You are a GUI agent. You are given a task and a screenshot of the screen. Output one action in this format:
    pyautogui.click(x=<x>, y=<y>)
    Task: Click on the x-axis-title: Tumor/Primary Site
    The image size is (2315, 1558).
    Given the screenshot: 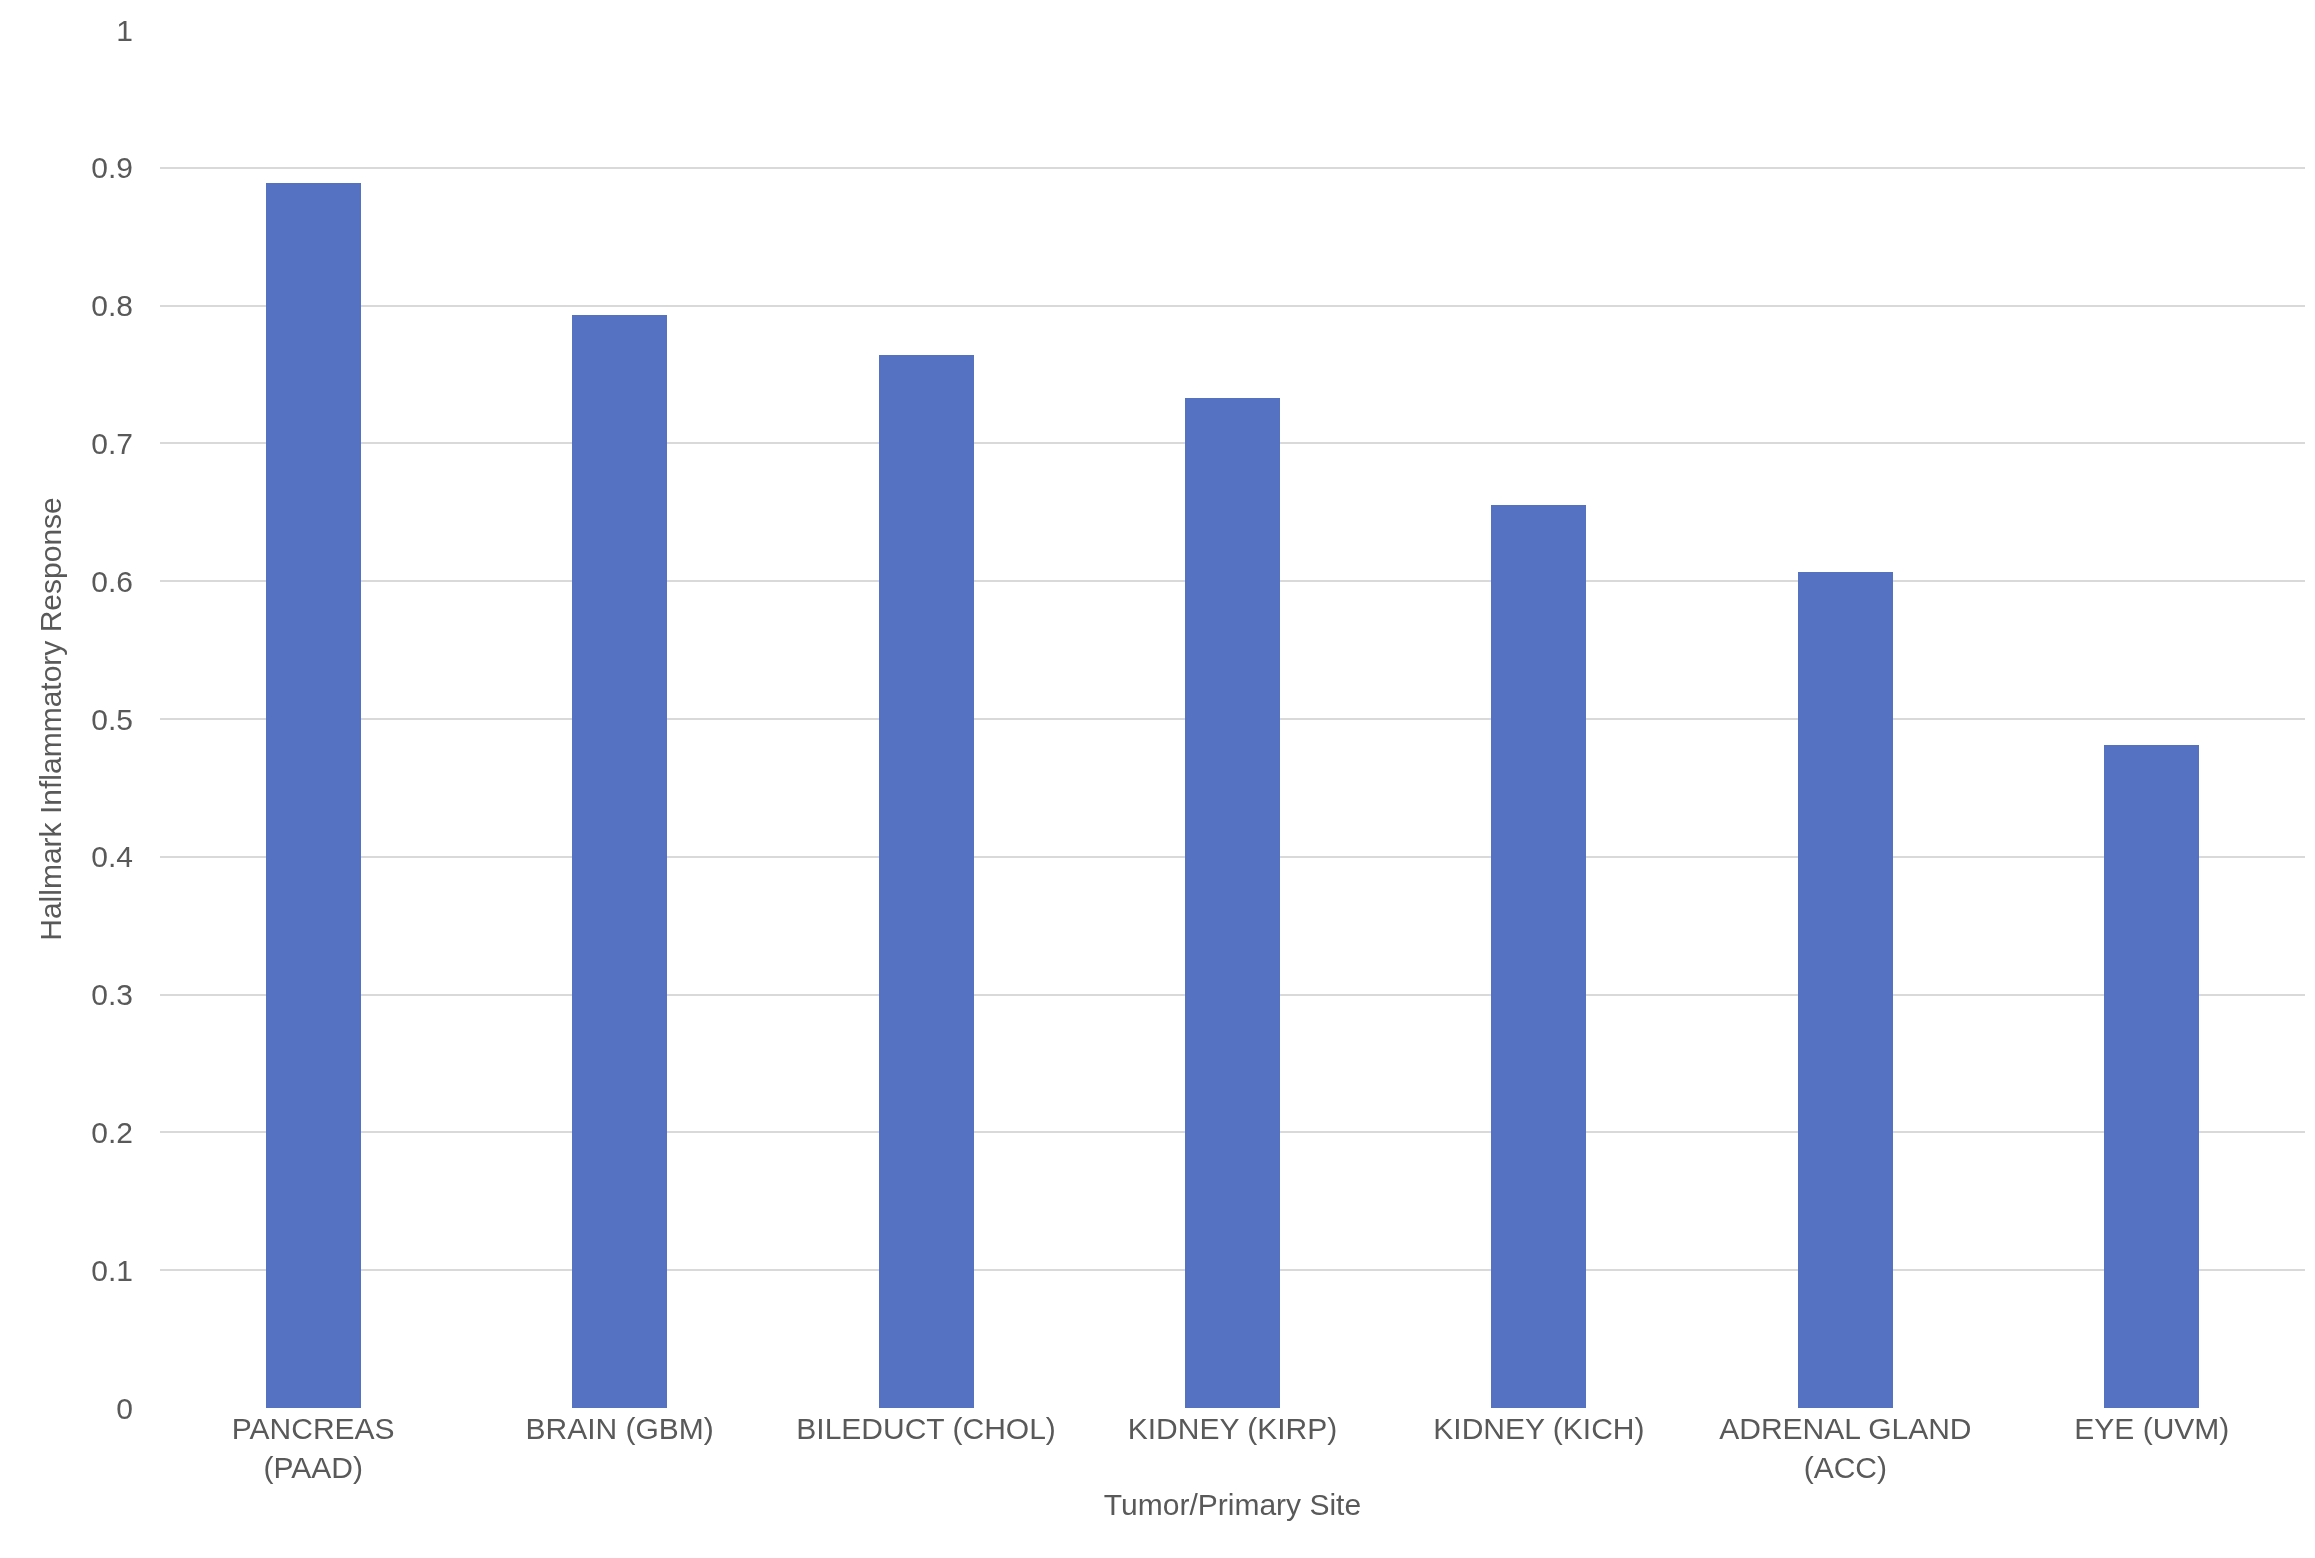 What is the action you would take?
    pyautogui.click(x=1232, y=1504)
    